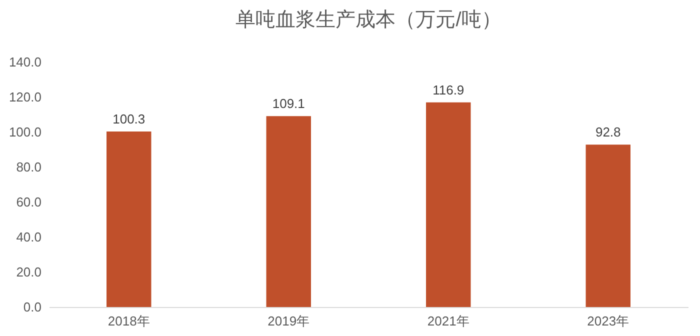  What do you see at coordinates (29, 237) in the screenshot?
I see `y-tick-label: 40.0` at bounding box center [29, 237].